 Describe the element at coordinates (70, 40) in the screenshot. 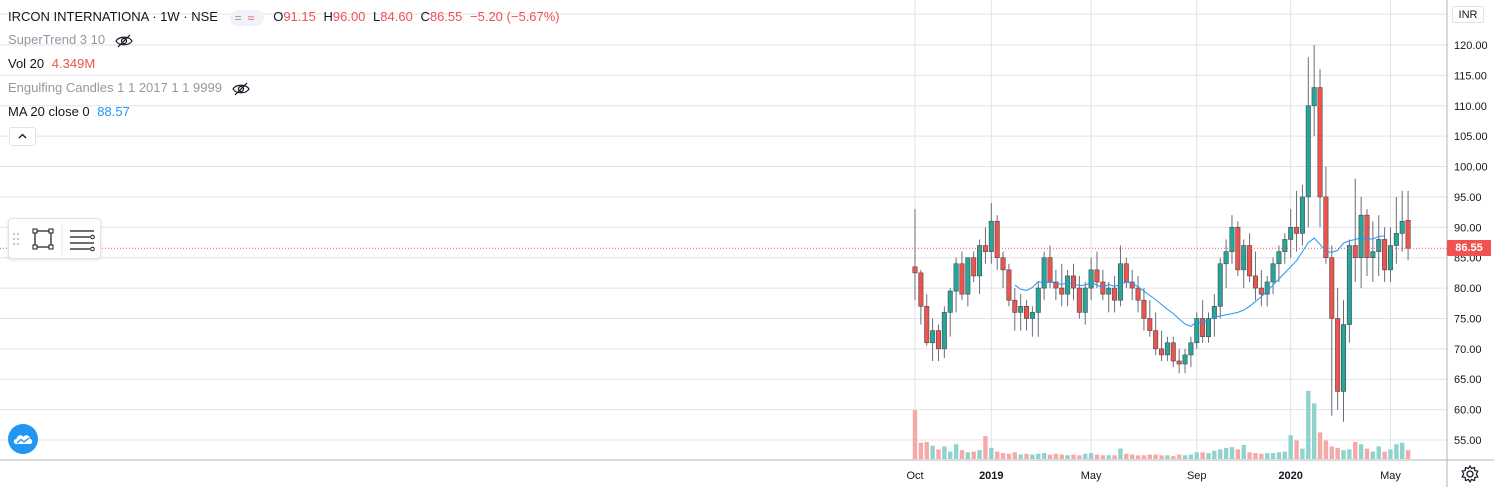

I see `supertrend-legend: SuperTrend 3 10` at that location.